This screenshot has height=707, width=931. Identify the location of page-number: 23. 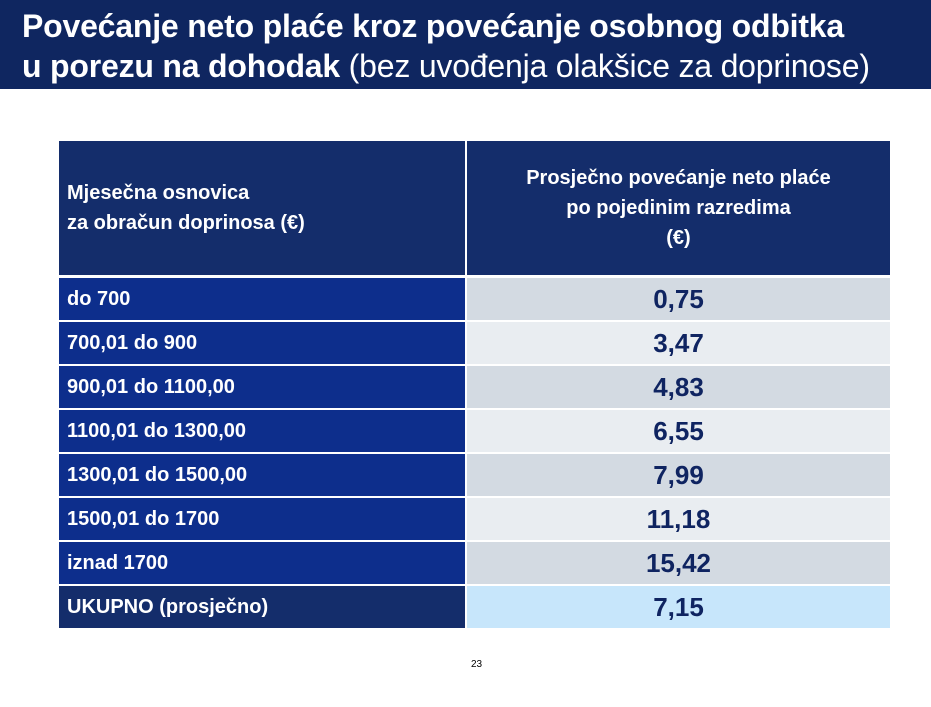
(476, 664).